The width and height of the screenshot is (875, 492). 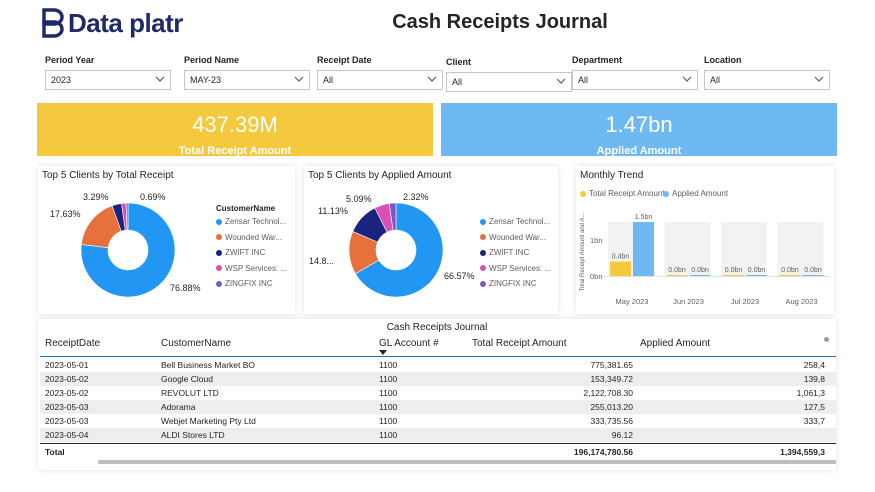 I want to click on filter-period-year: Period Year 2023, so click(x=108, y=71).